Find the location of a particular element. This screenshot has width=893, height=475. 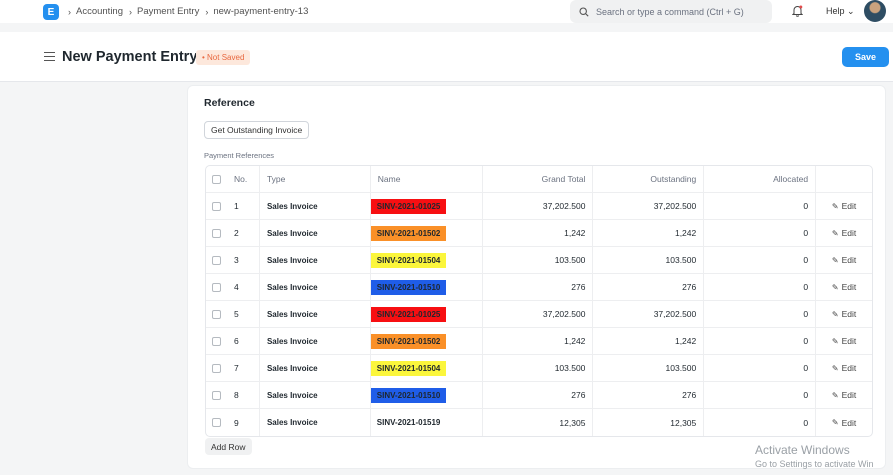

payment-references-label: Payment References is located at coordinates (239, 155).